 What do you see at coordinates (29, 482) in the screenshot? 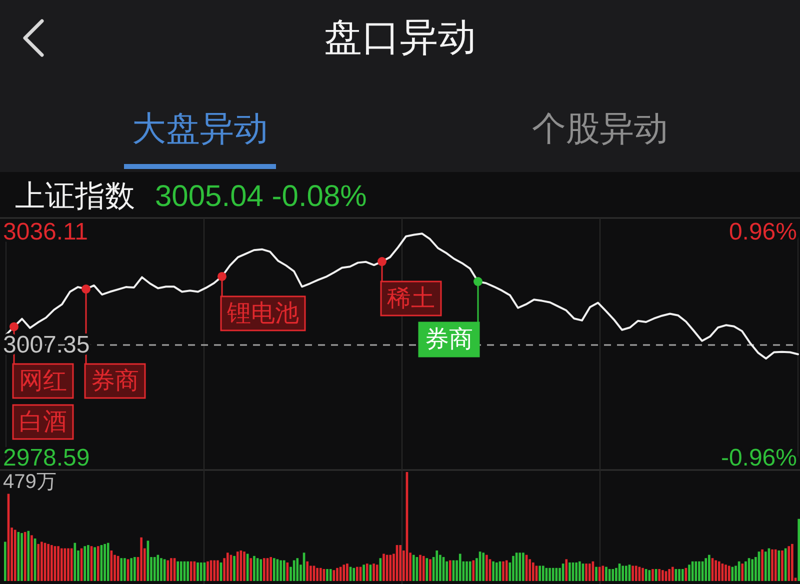
I see `annotation: 479万` at bounding box center [29, 482].